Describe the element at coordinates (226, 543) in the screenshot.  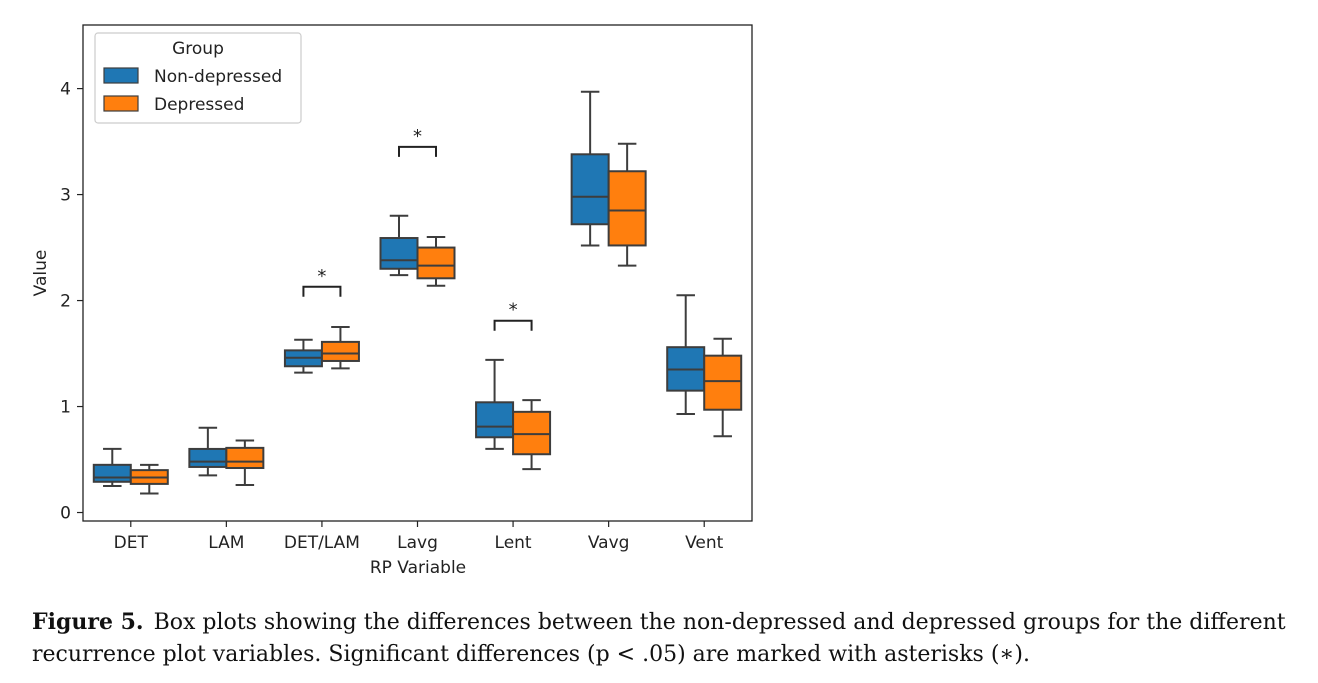
I see `x-tick-label: LAM` at that location.